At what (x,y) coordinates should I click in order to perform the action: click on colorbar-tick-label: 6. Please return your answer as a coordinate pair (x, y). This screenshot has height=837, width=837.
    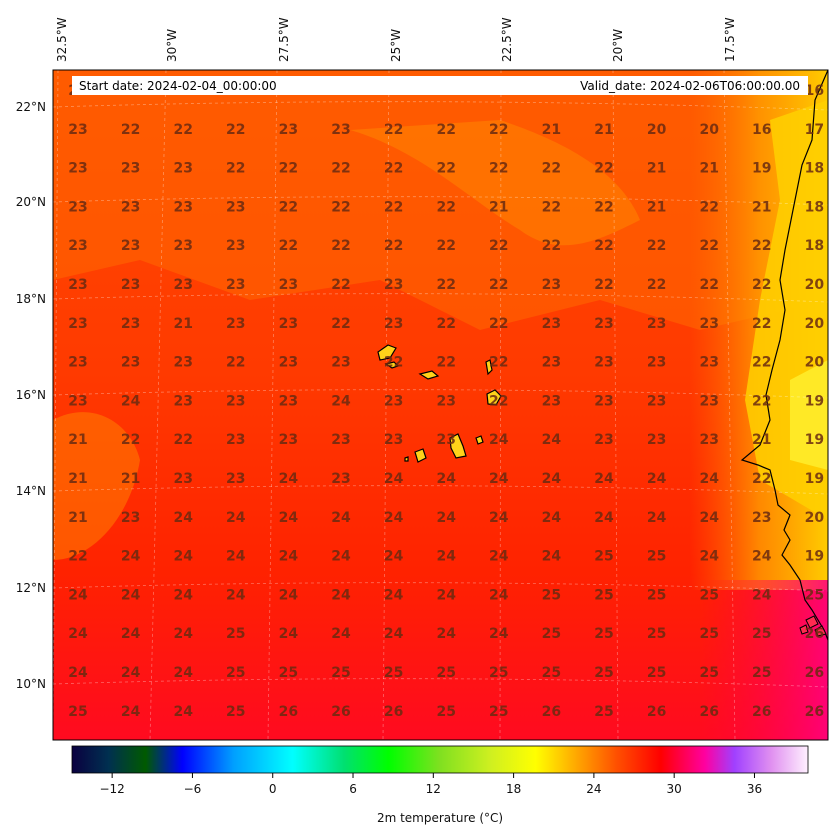
    Looking at the image, I should click on (353, 789).